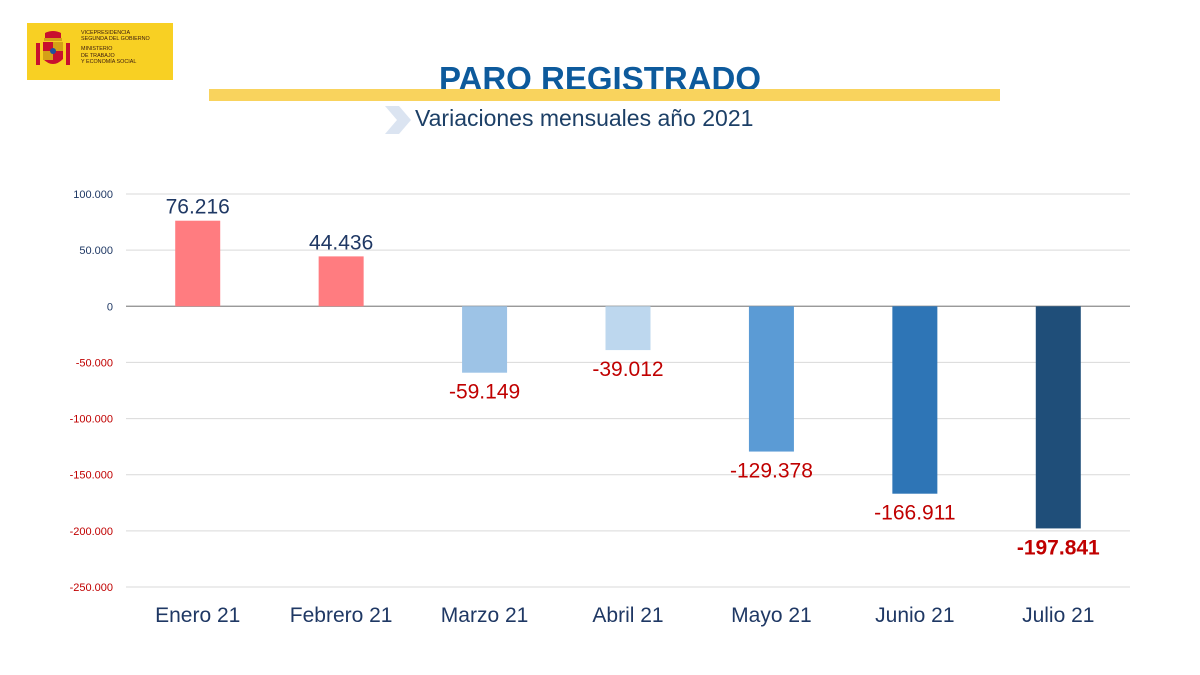  Describe the element at coordinates (98, 55) in the screenshot. I see `logo-line: de trabajo` at that location.